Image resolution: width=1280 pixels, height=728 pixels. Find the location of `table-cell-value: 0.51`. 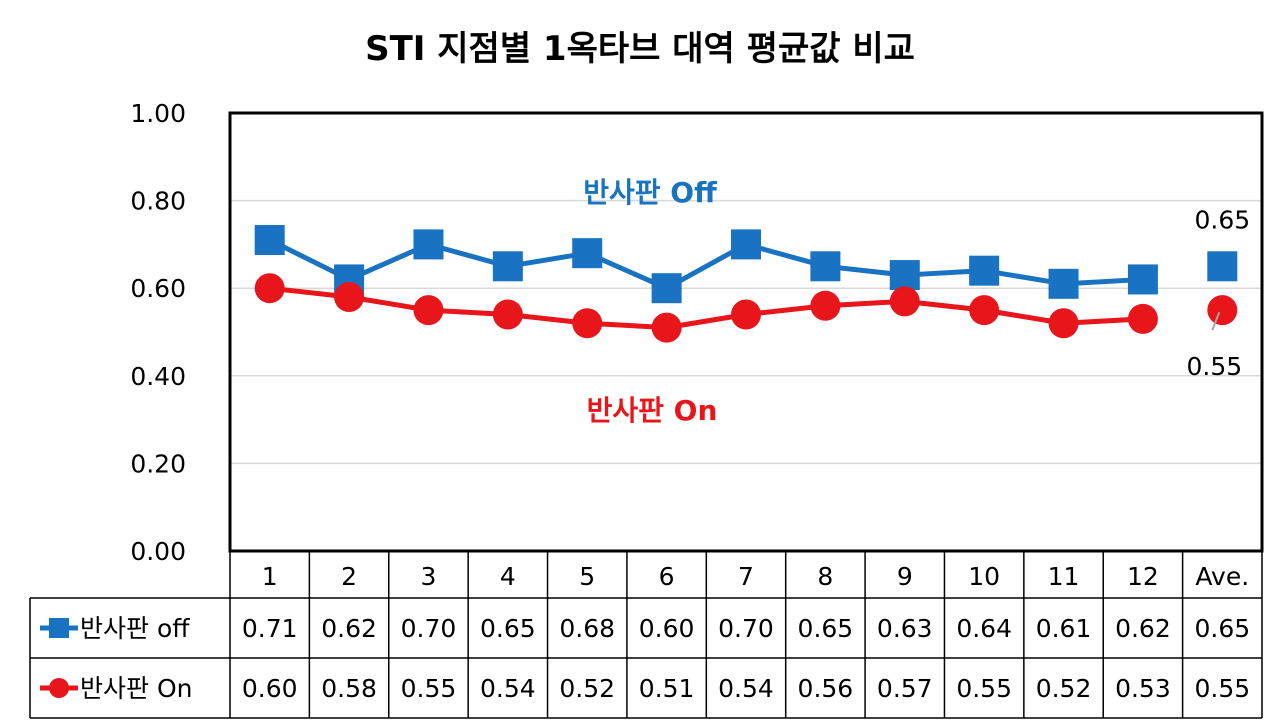

table-cell-value: 0.51 is located at coordinates (667, 688).